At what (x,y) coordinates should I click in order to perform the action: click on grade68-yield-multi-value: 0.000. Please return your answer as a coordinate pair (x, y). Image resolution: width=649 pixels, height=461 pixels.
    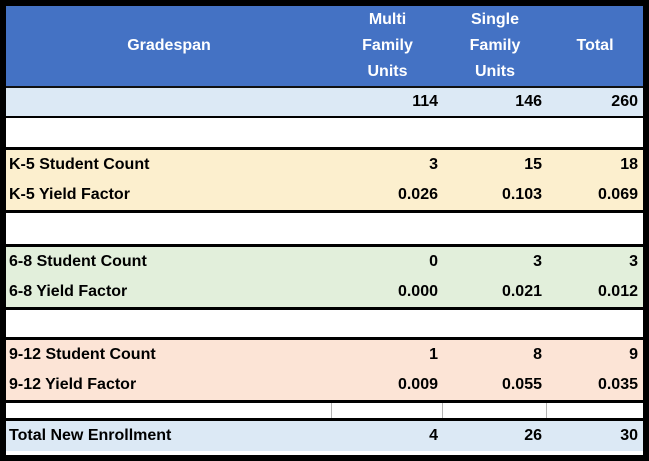
    Looking at the image, I should click on (417, 291).